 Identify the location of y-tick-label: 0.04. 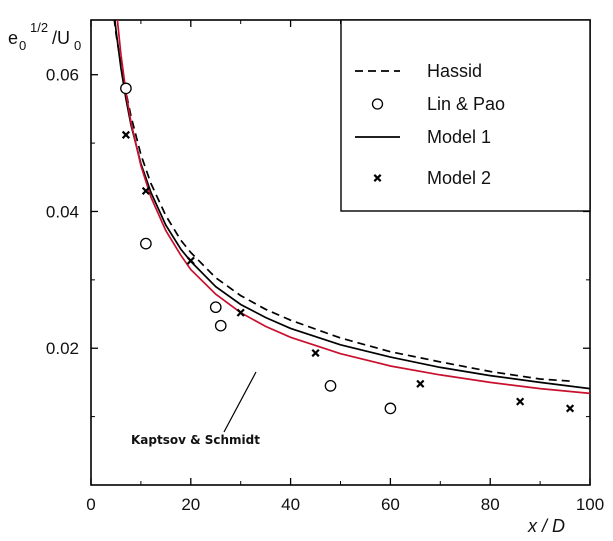
(62, 211).